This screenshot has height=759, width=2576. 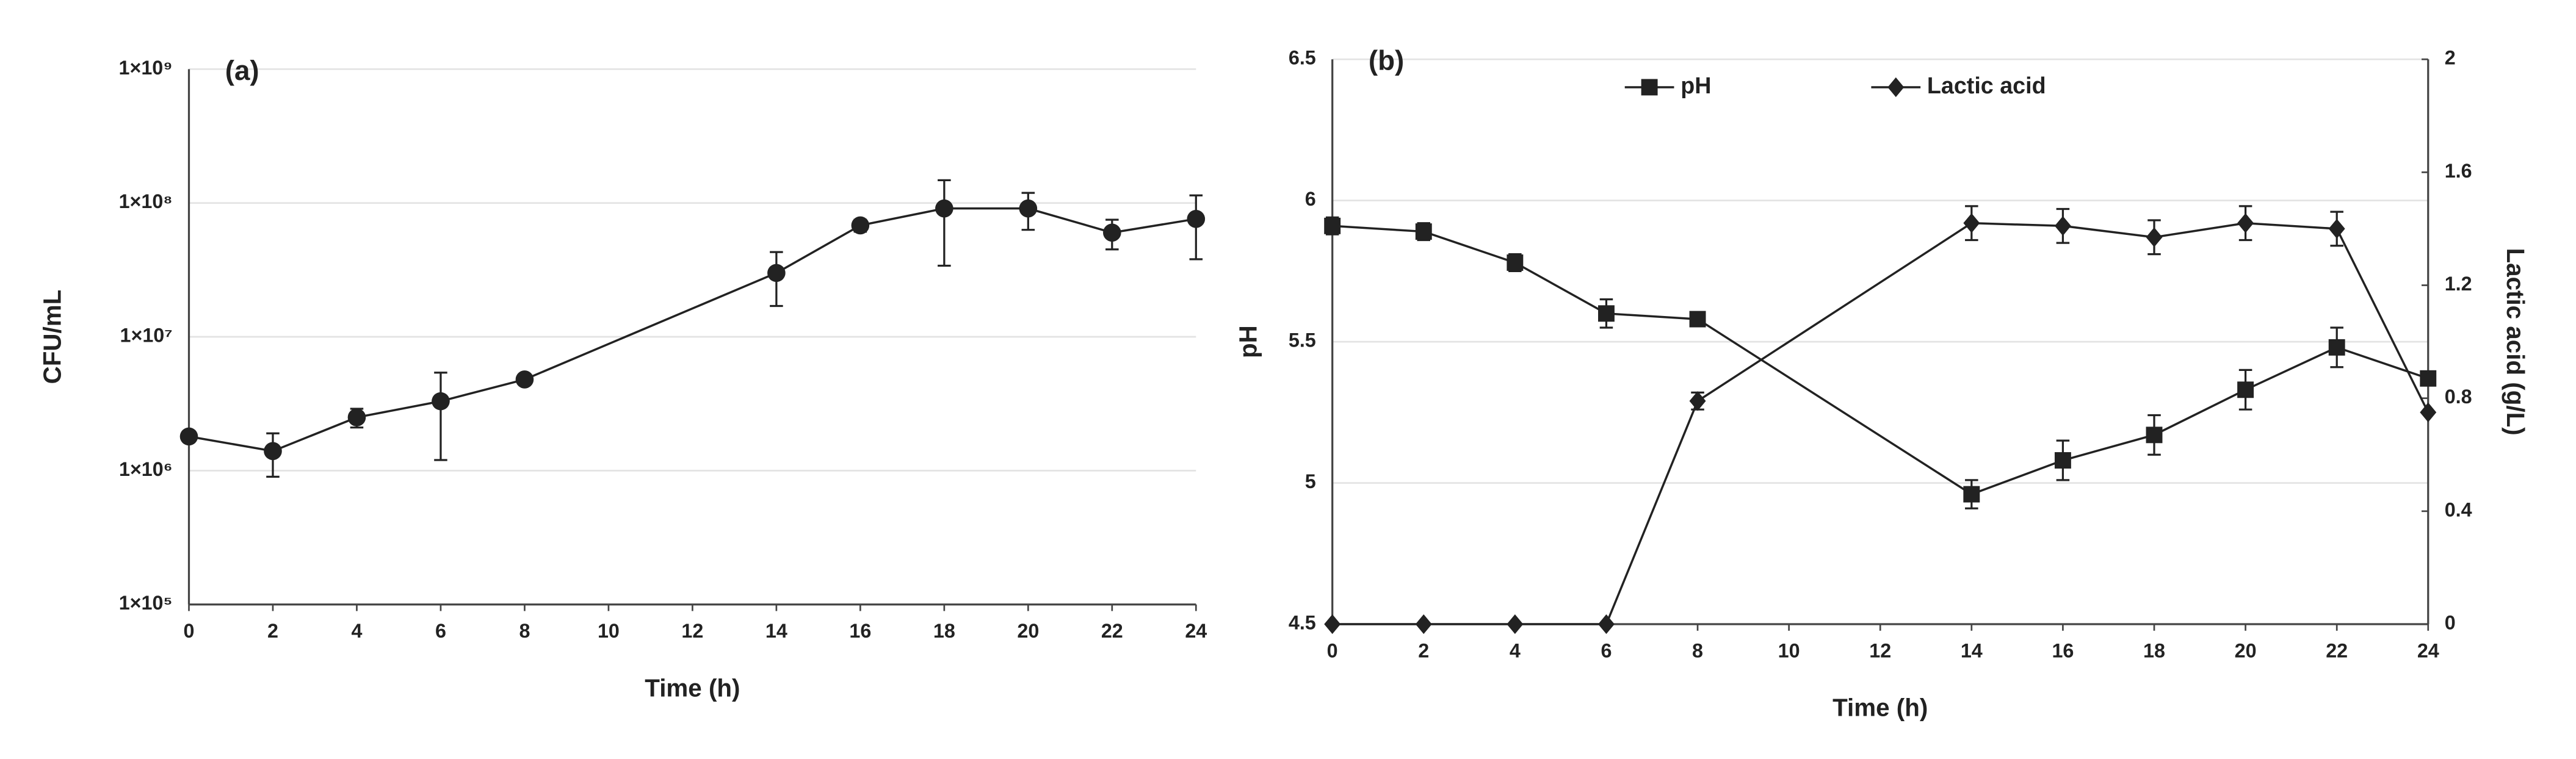 What do you see at coordinates (1302, 58) in the screenshot?
I see `y-tick-label: 6.5` at bounding box center [1302, 58].